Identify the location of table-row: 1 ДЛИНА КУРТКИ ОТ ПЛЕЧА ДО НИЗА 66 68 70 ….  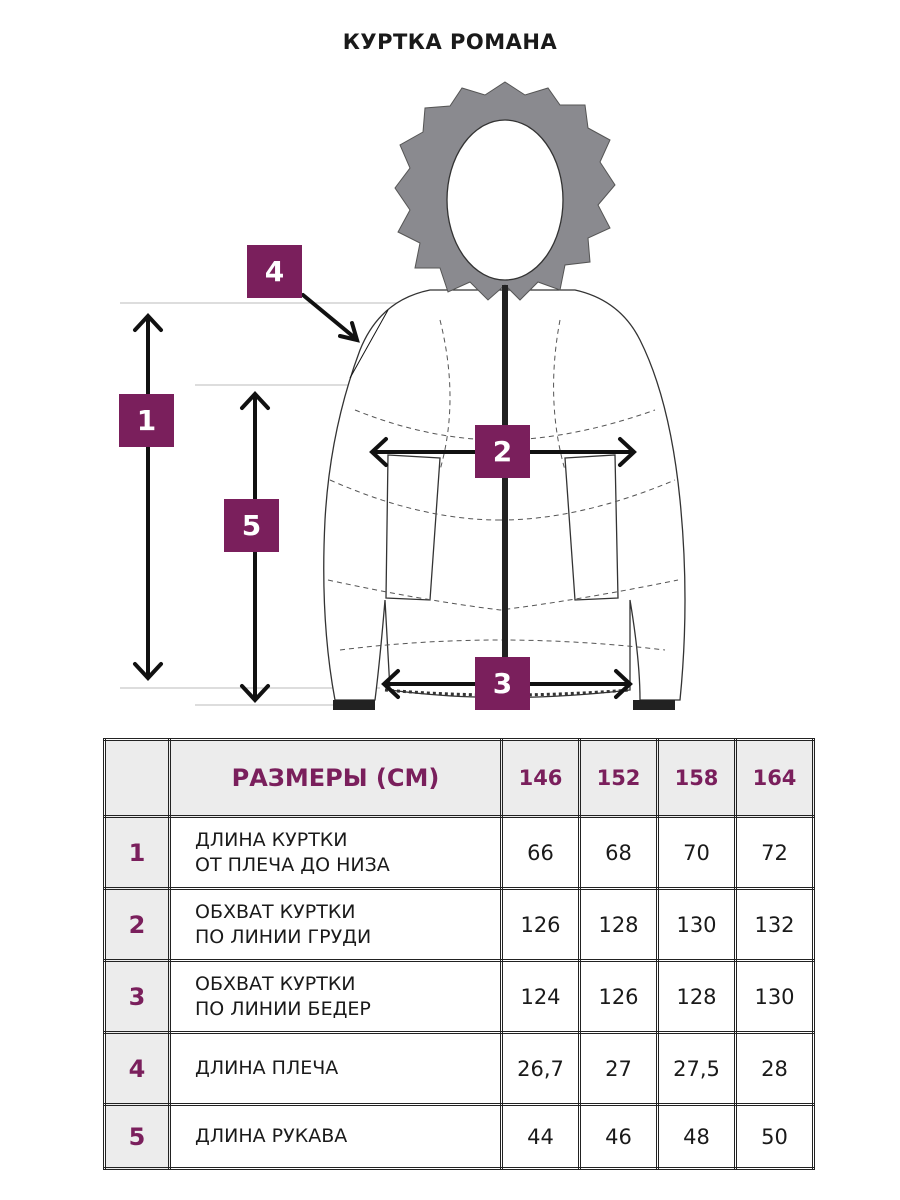
(459, 852).